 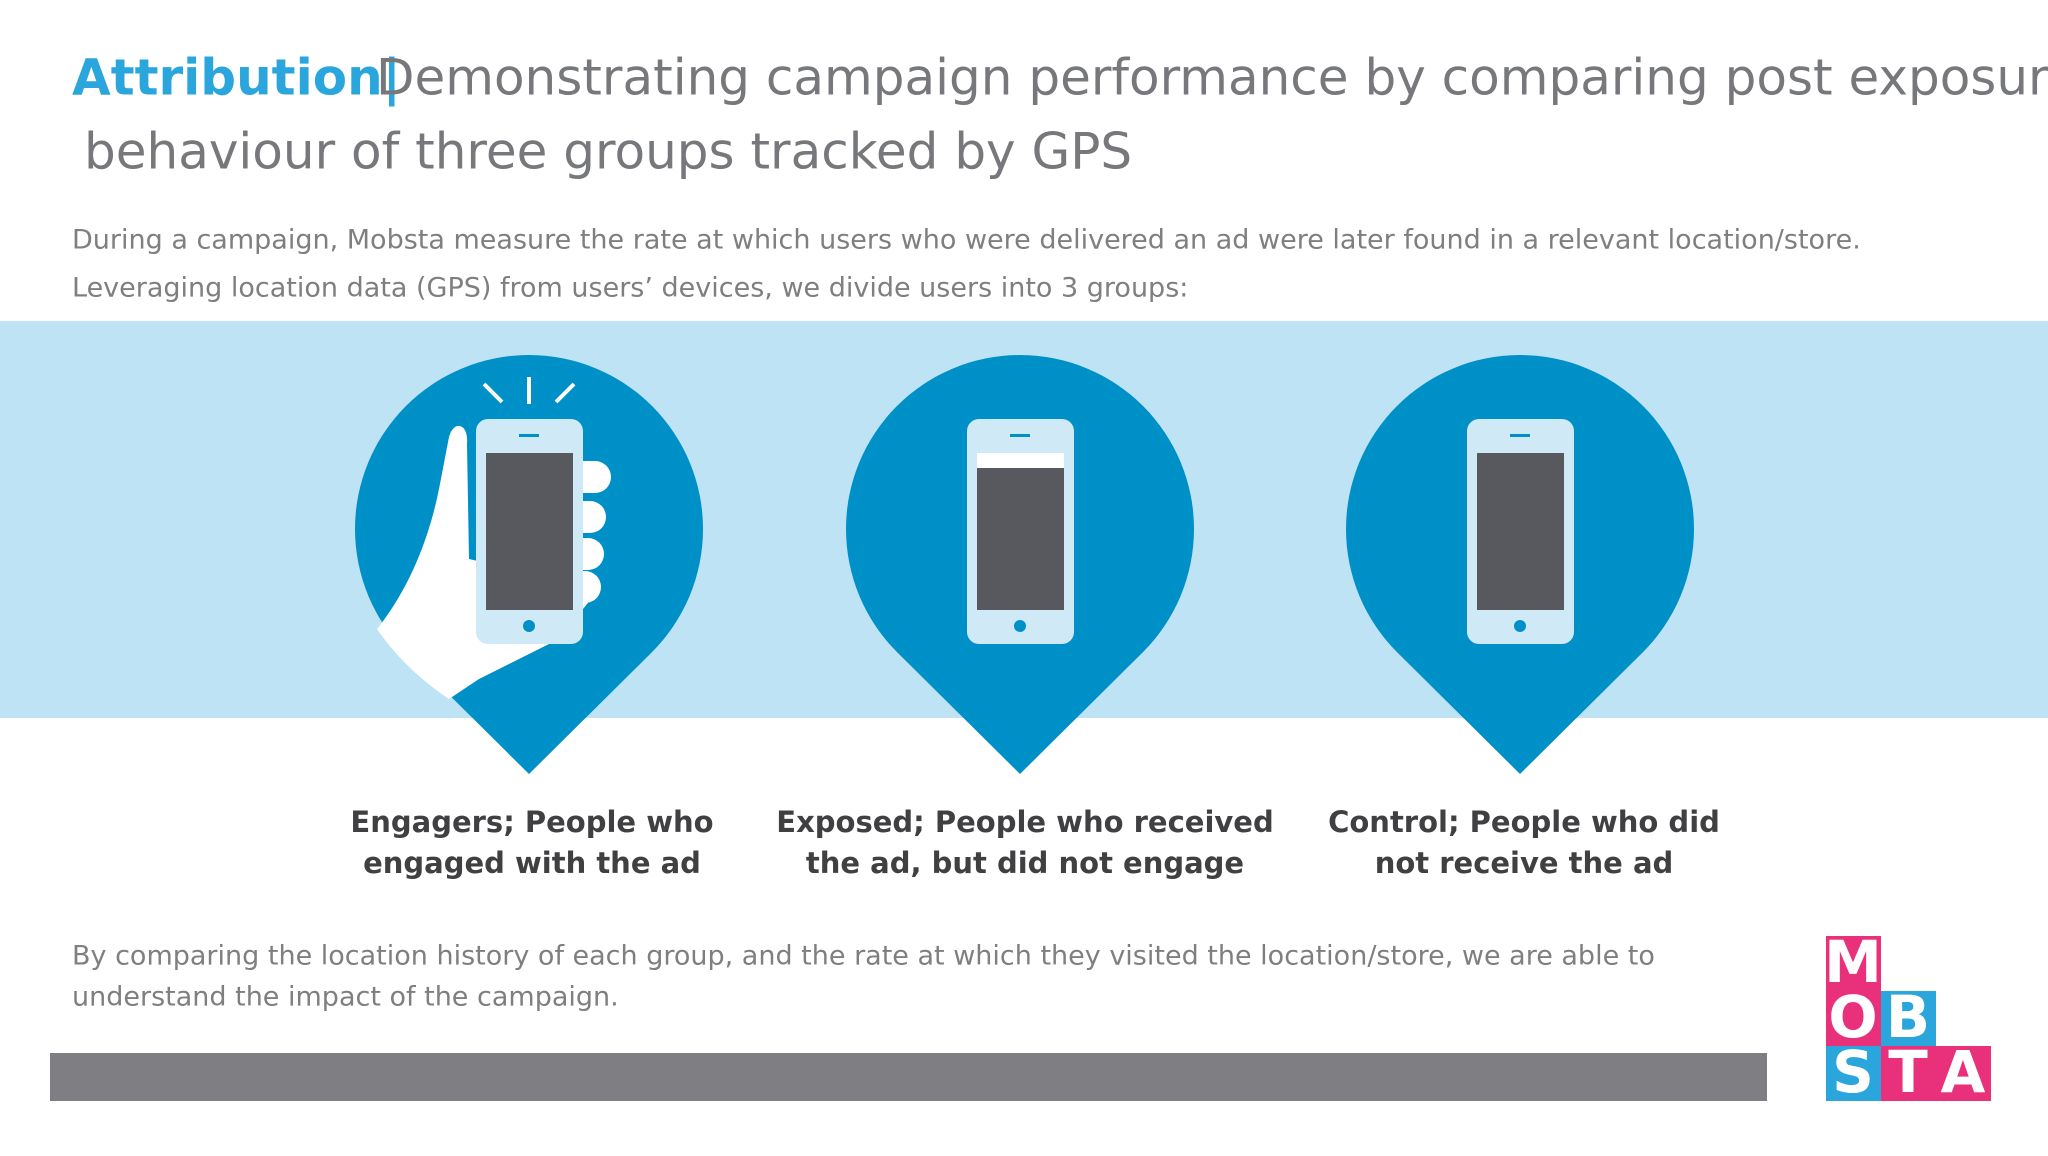 I want to click on outro-line: understand the impact of the campaign., so click(x=345, y=997).